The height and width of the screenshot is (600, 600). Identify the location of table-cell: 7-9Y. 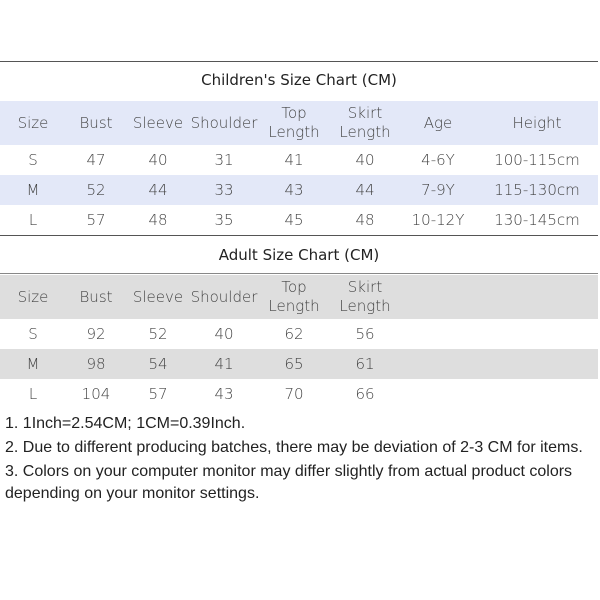
(438, 190).